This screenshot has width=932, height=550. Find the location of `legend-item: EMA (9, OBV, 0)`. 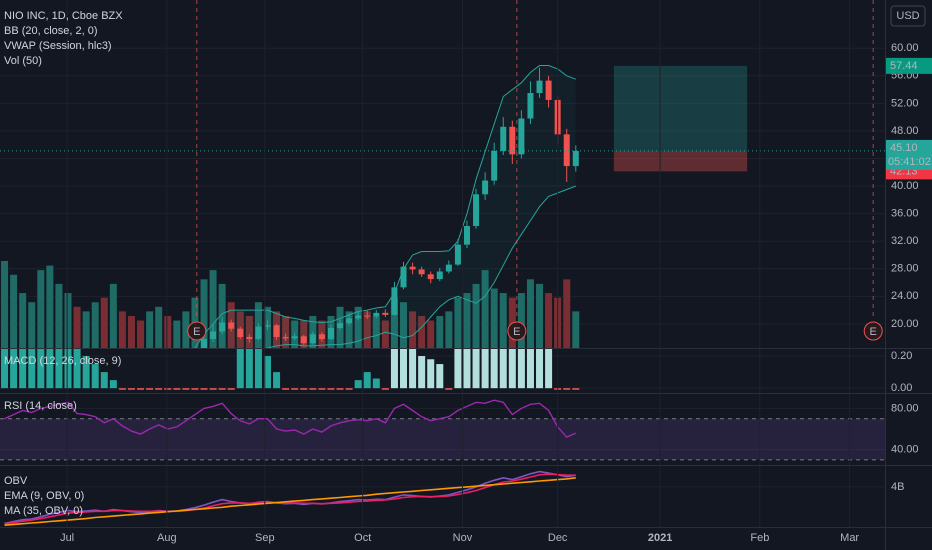

legend-item: EMA (9, OBV, 0) is located at coordinates (44, 496).